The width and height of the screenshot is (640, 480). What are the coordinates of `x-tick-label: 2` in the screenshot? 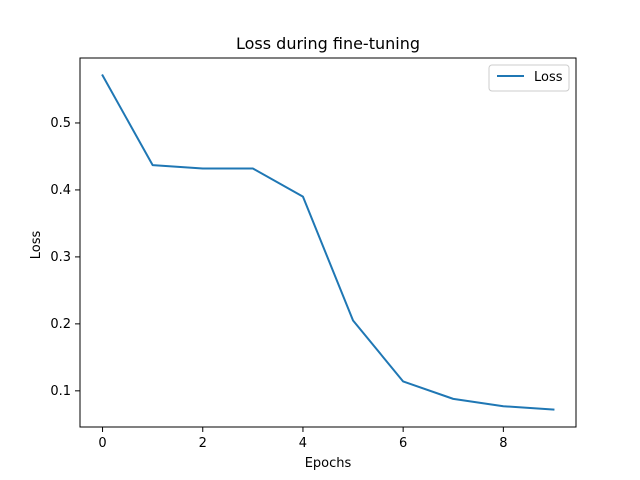 It's located at (203, 443).